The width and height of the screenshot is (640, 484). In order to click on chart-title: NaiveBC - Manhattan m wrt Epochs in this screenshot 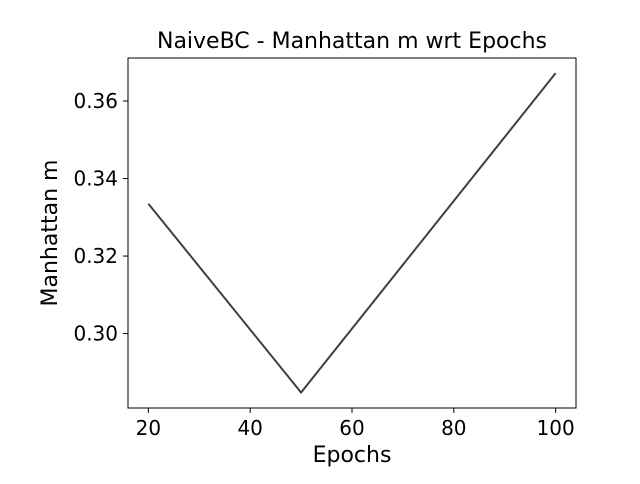, I will do `click(352, 41)`.